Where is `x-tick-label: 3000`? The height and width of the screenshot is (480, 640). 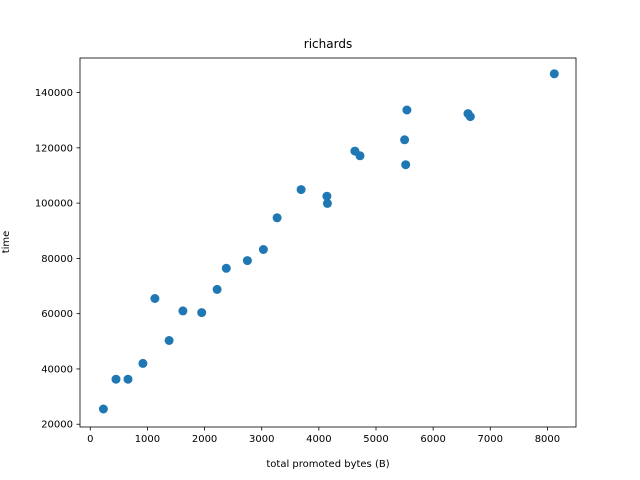 x-tick-label: 3000 is located at coordinates (261, 439).